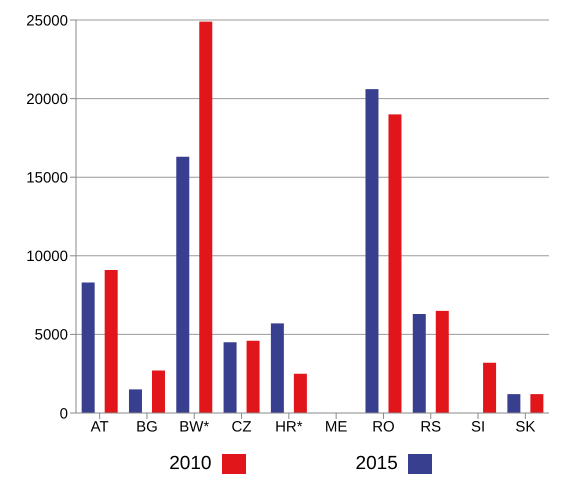 The height and width of the screenshot is (495, 561). Describe the element at coordinates (377, 464) in the screenshot. I see `legend-label: 2015` at that location.